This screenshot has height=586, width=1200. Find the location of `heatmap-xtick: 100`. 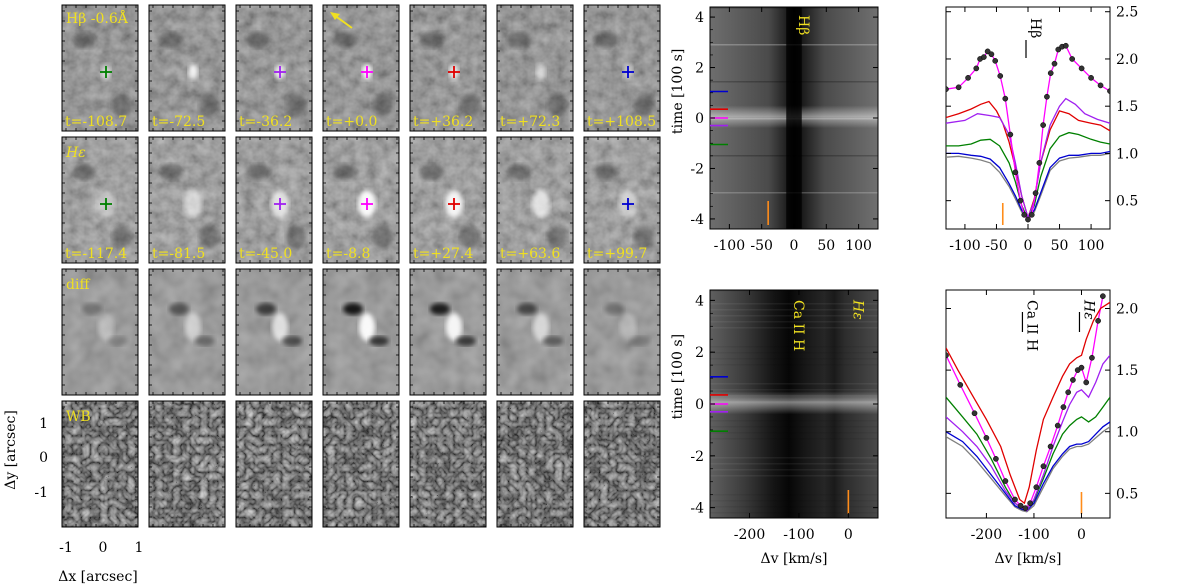

heatmap-xtick: 100 is located at coordinates (858, 246).